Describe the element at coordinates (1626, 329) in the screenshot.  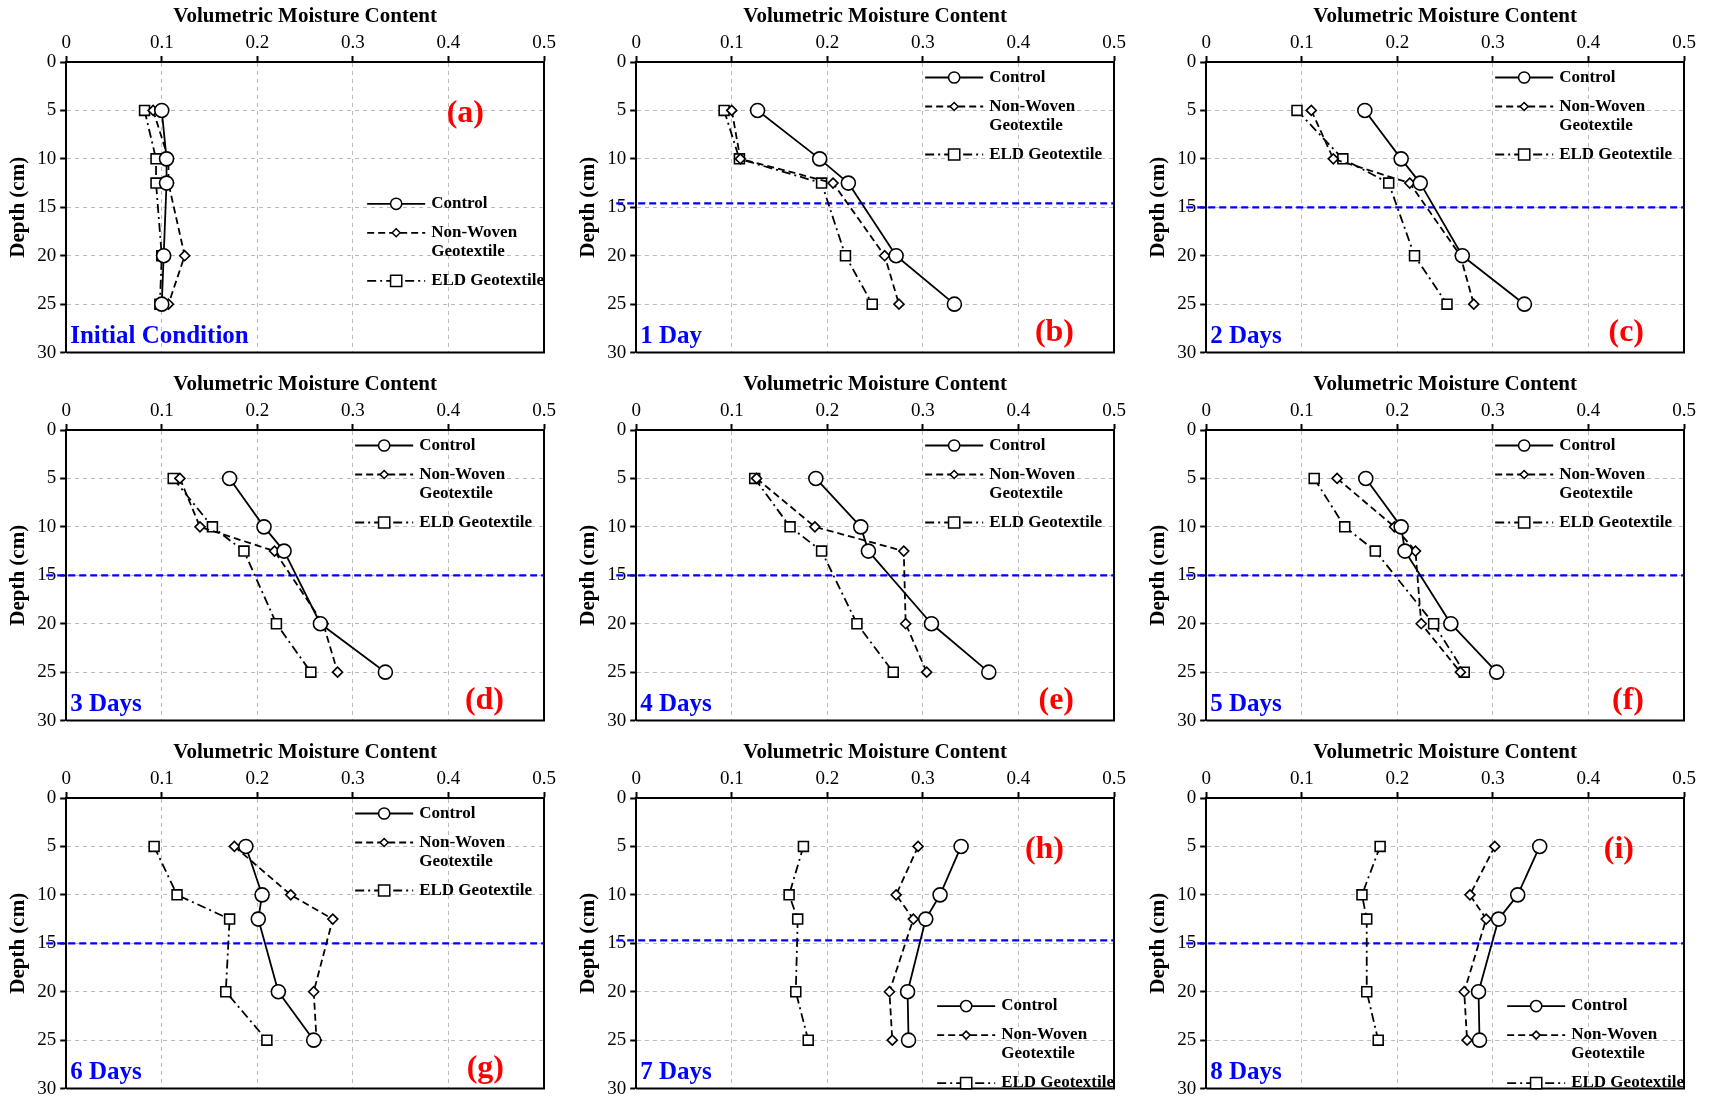
I see `annotation: (c)` at that location.